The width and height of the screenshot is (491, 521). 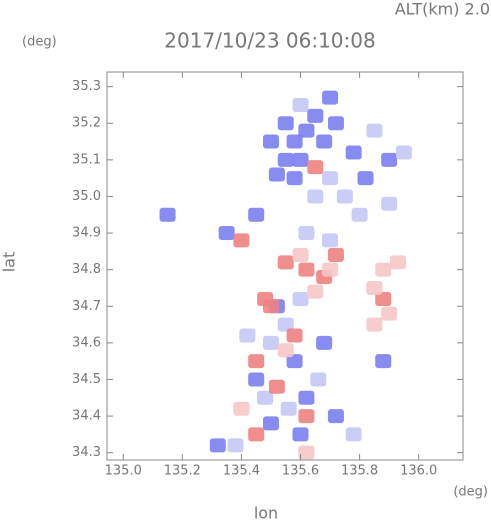 I want to click on y-tick-label: 34.8, so click(x=86, y=269).